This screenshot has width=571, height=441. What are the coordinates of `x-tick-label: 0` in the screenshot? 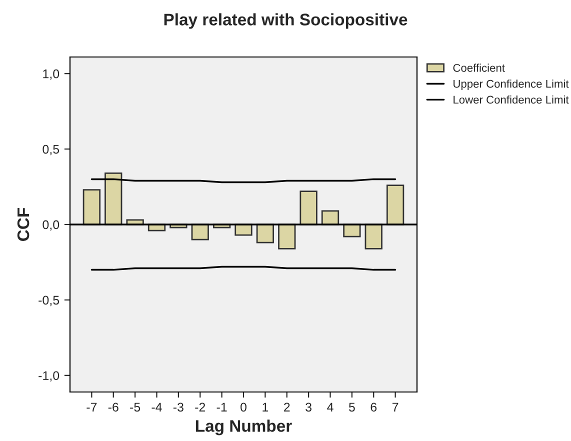 It's located at (243, 407).